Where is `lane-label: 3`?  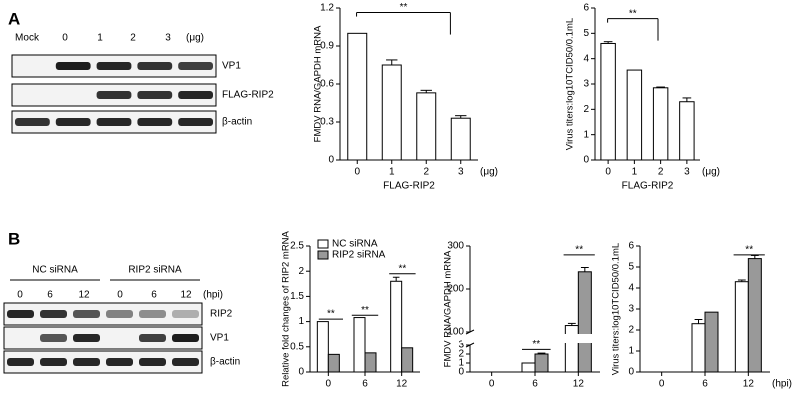 lane-label: 3 is located at coordinates (168, 38).